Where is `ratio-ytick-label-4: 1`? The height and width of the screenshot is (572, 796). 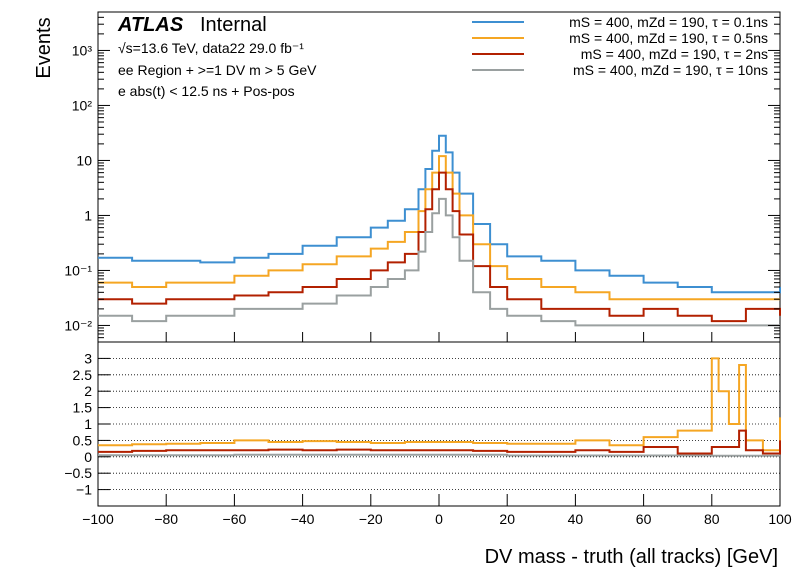
ratio-ytick-label-4: 1 is located at coordinates (88, 424).